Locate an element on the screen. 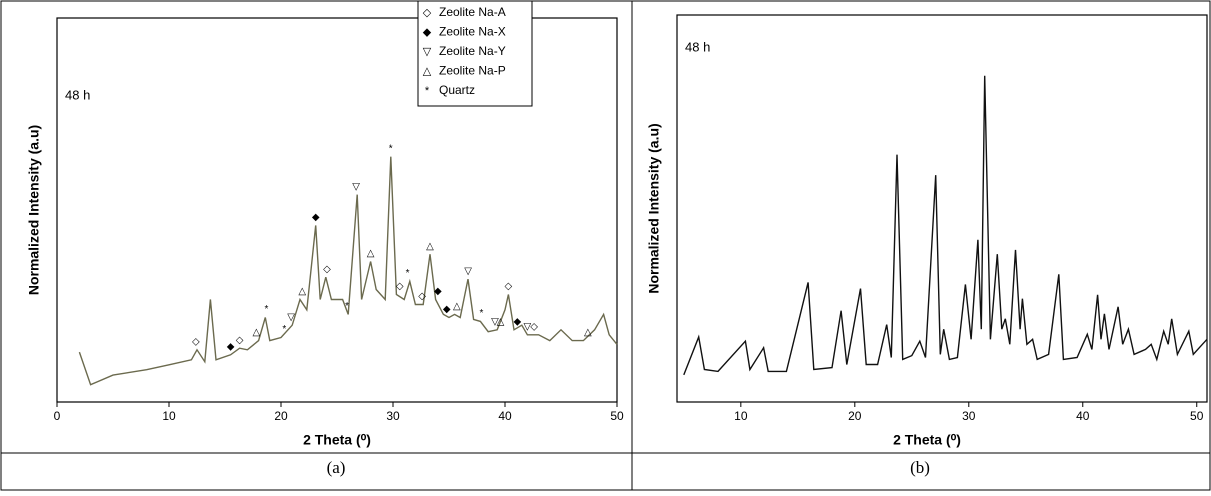 Image resolution: width=1211 pixels, height=496 pixels. legend-label: Zeolite Na-Y is located at coordinates (472, 51).